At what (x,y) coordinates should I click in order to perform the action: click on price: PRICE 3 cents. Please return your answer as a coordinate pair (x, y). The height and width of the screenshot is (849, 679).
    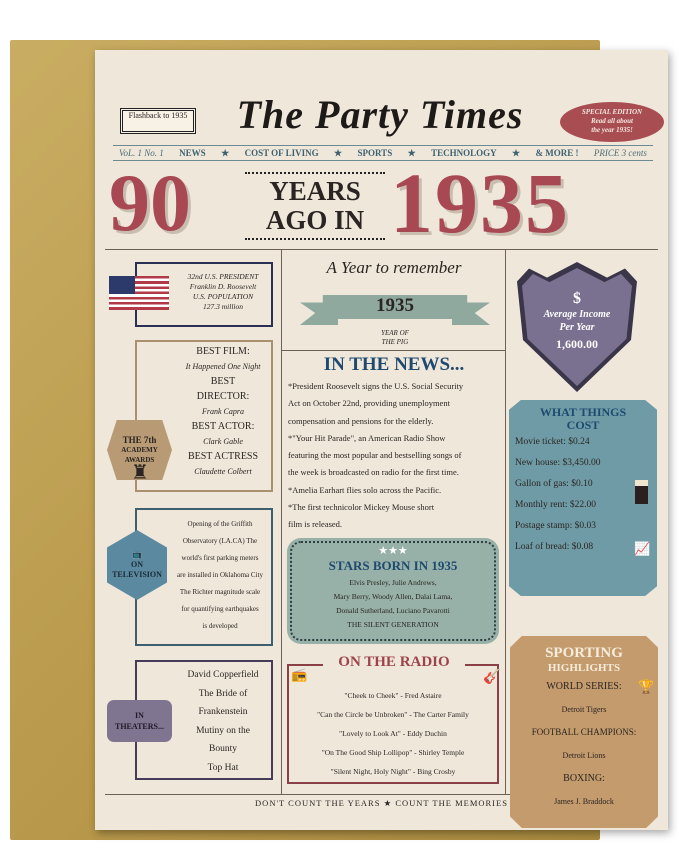
    Looking at the image, I should click on (620, 153).